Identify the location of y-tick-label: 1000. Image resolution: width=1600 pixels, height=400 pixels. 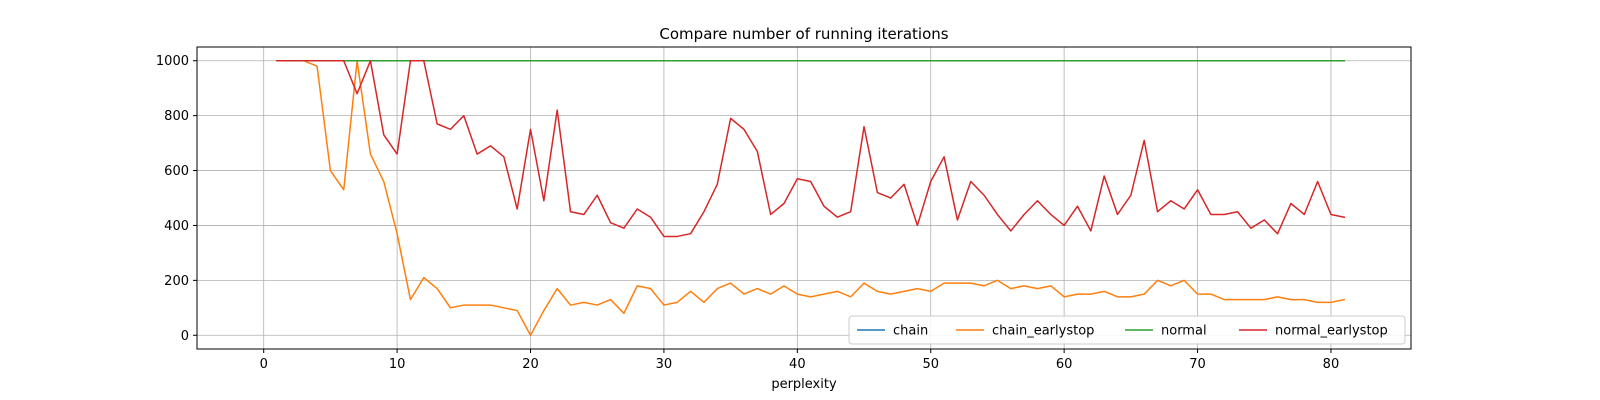
(172, 61).